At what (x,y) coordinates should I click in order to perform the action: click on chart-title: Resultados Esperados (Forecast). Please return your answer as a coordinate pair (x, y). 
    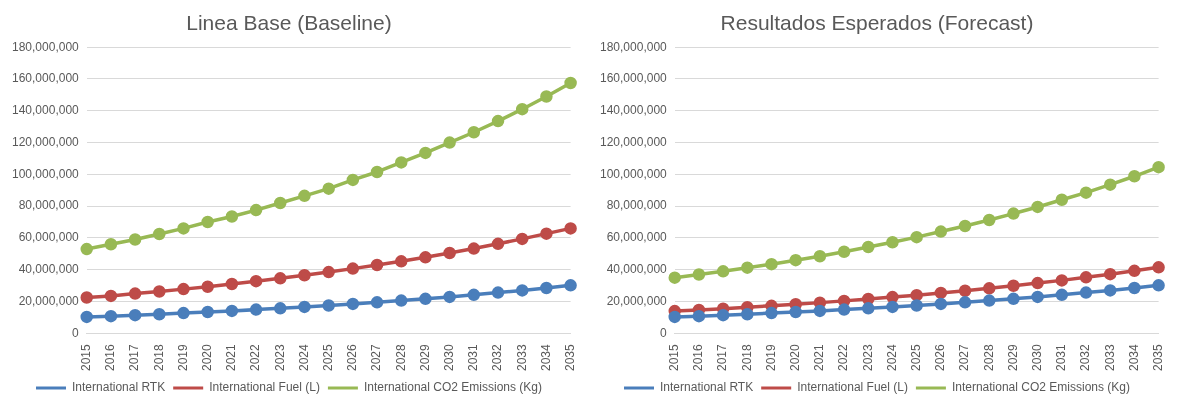
    Looking at the image, I should click on (877, 23).